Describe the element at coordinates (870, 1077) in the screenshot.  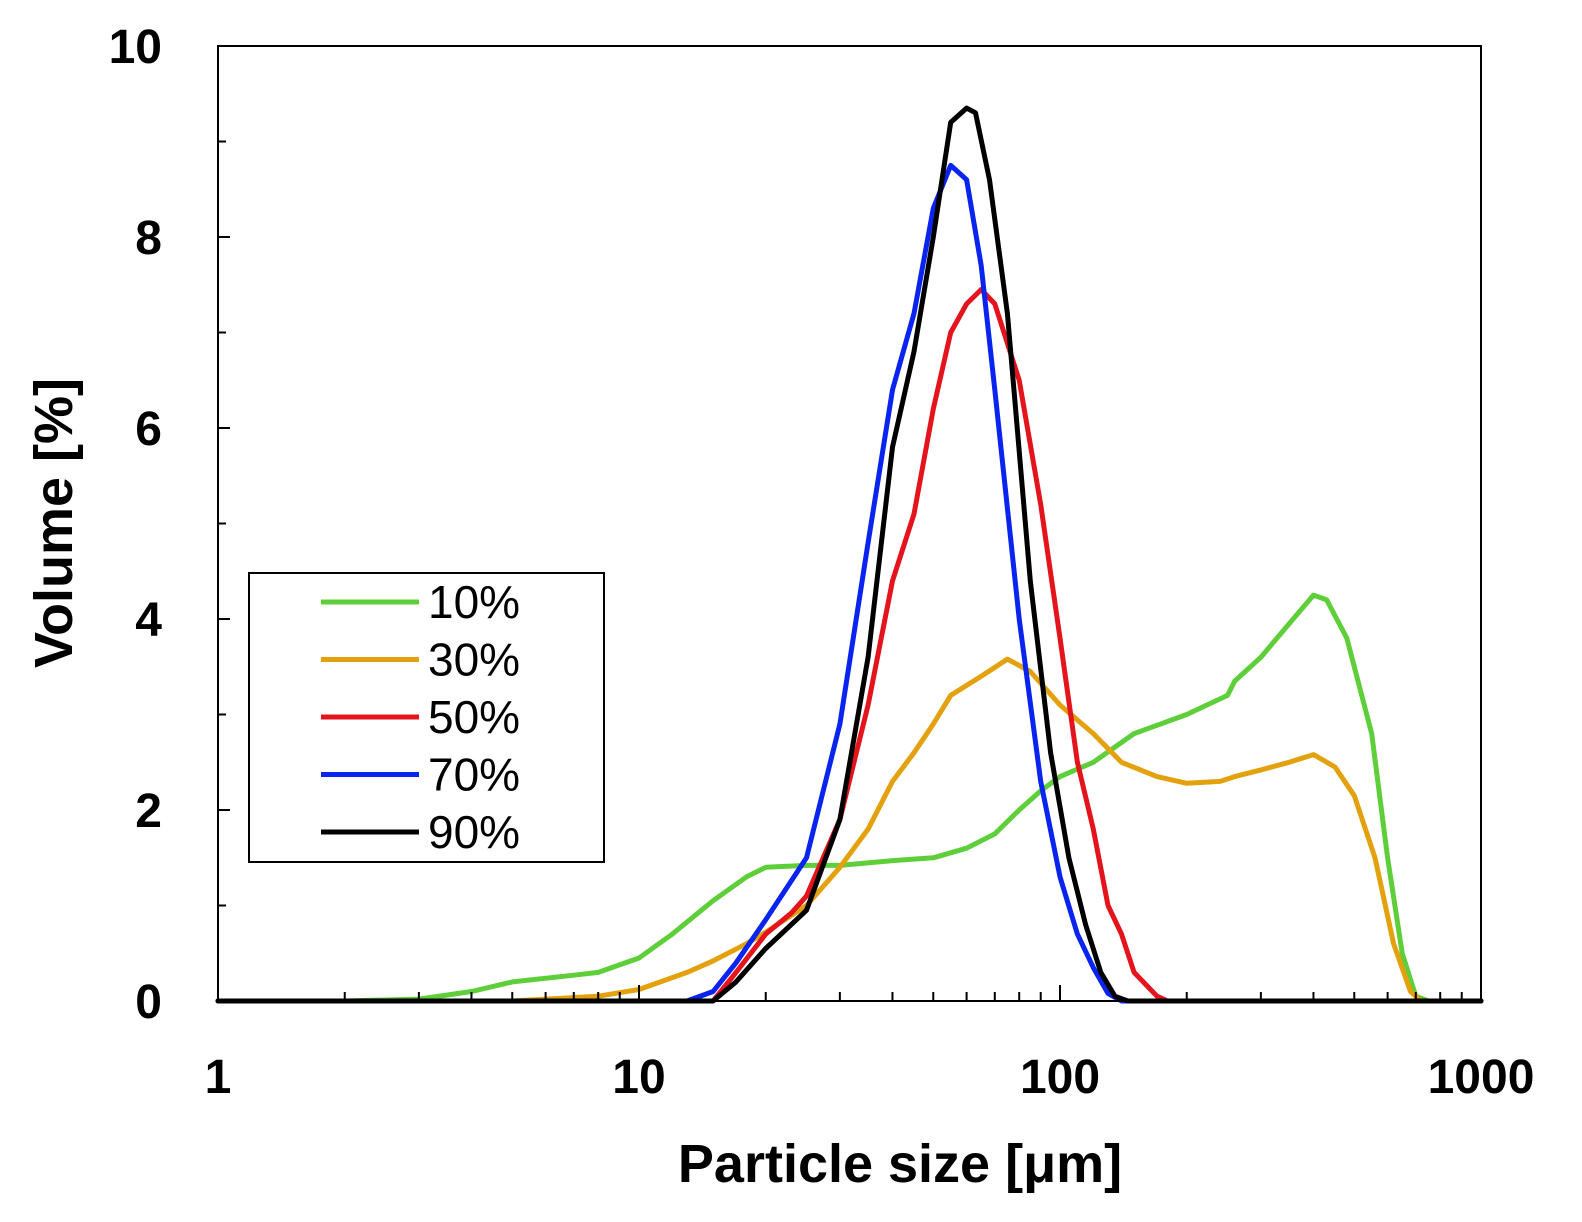
I see `x-tick-labels: 1 10 100 1000` at that location.